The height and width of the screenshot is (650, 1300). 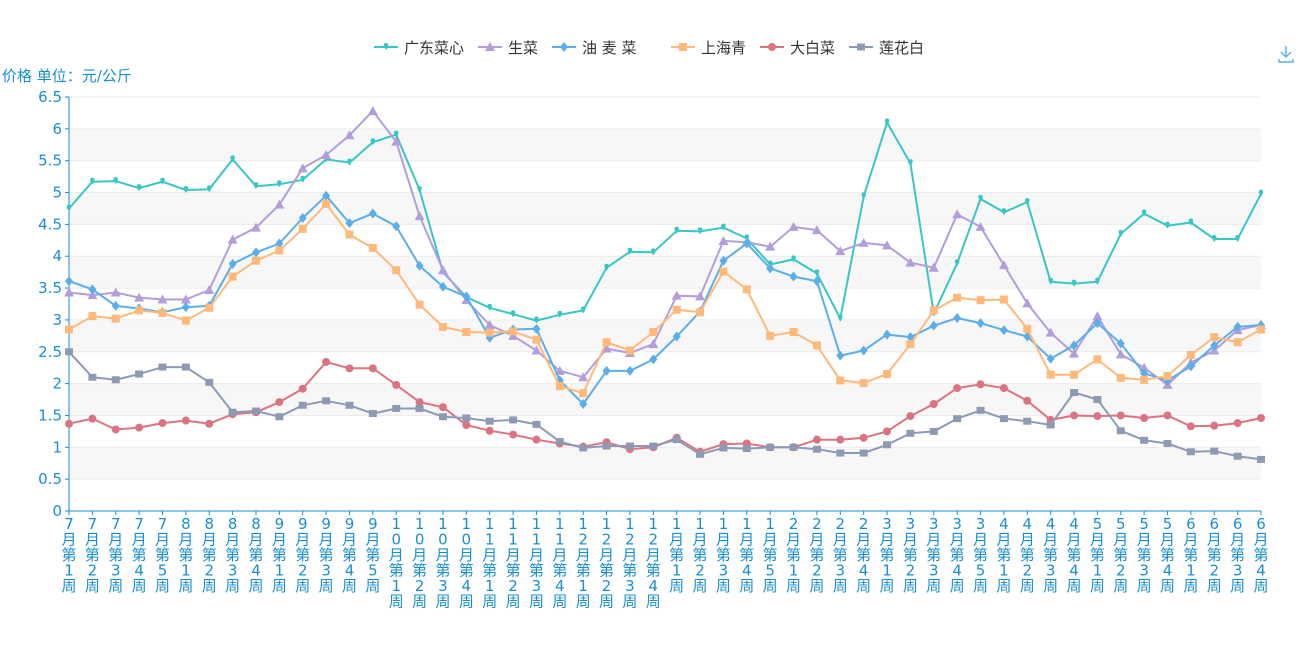 What do you see at coordinates (68, 555) in the screenshot?
I see `x-tick-label: 7 月第 1 周` at bounding box center [68, 555].